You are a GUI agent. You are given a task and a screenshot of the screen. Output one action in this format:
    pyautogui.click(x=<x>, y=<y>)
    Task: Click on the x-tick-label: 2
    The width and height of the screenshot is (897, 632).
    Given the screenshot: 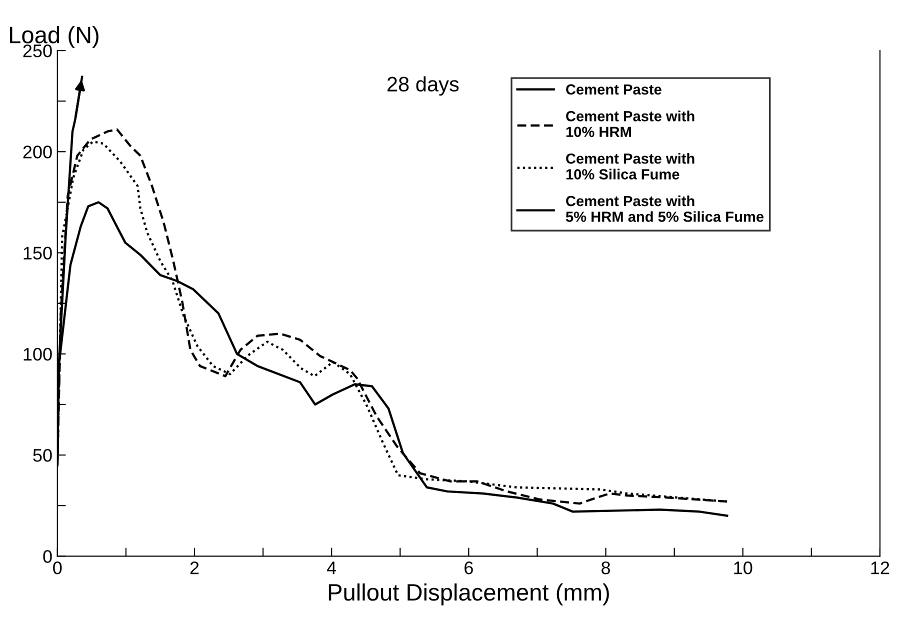 What is the action you would take?
    pyautogui.click(x=194, y=568)
    